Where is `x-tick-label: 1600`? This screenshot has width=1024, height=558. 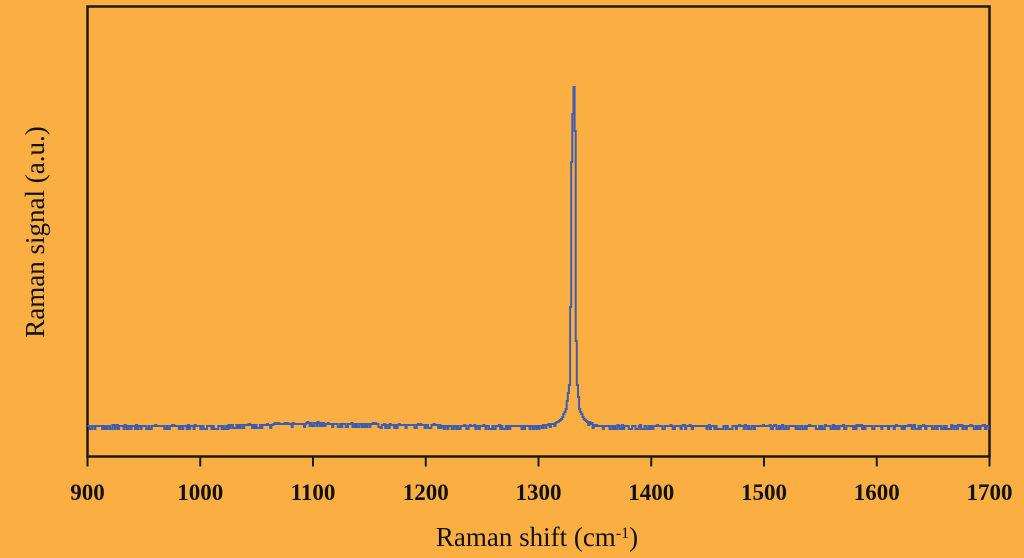
x-tick-label: 1600 is located at coordinates (877, 492).